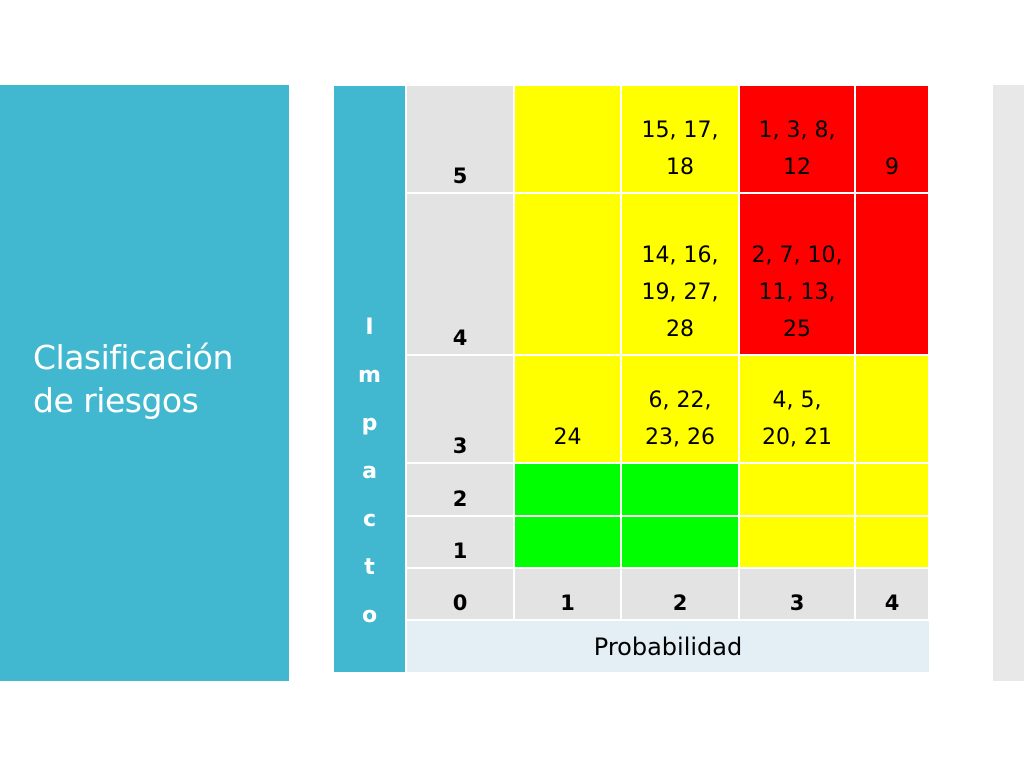 Image resolution: width=1024 pixels, height=768 pixels. I want to click on risk-cell: 15, 17, 18, so click(681, 140).